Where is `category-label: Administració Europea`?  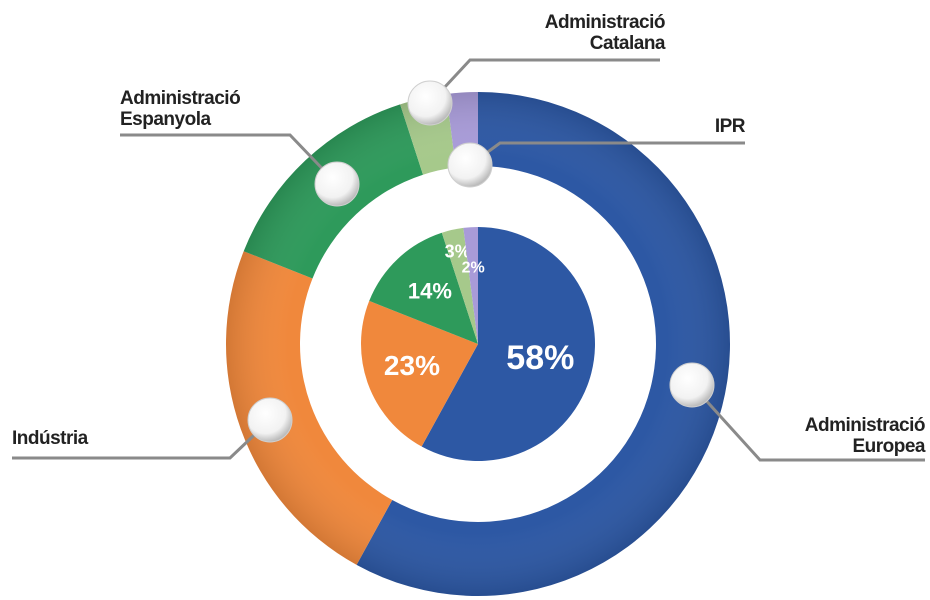
category-label: Administració Europea is located at coordinates (865, 436).